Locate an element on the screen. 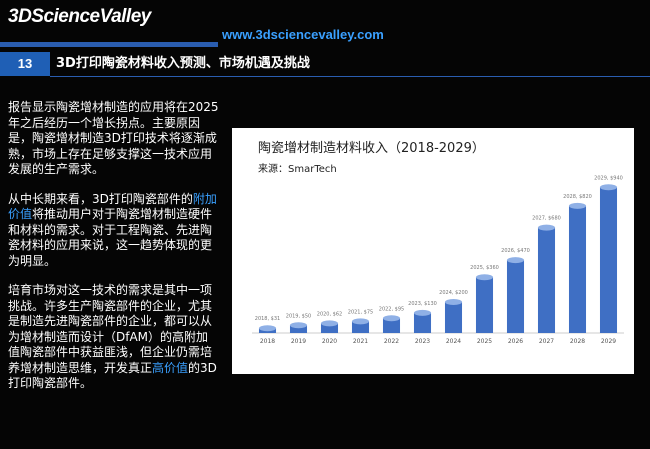 The width and height of the screenshot is (650, 449). value-label: 2027, $680 is located at coordinates (546, 219).